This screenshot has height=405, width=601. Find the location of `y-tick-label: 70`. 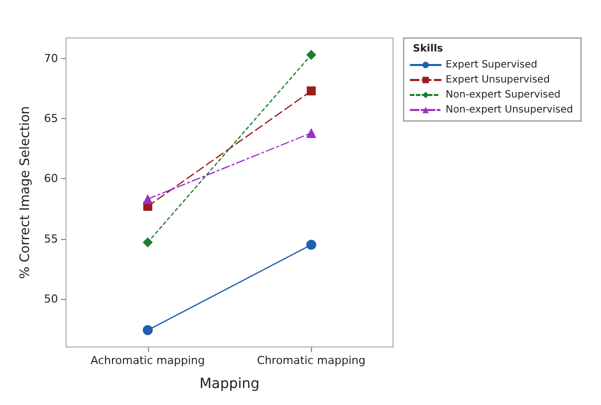

y-tick-label: 70 is located at coordinates (51, 58).